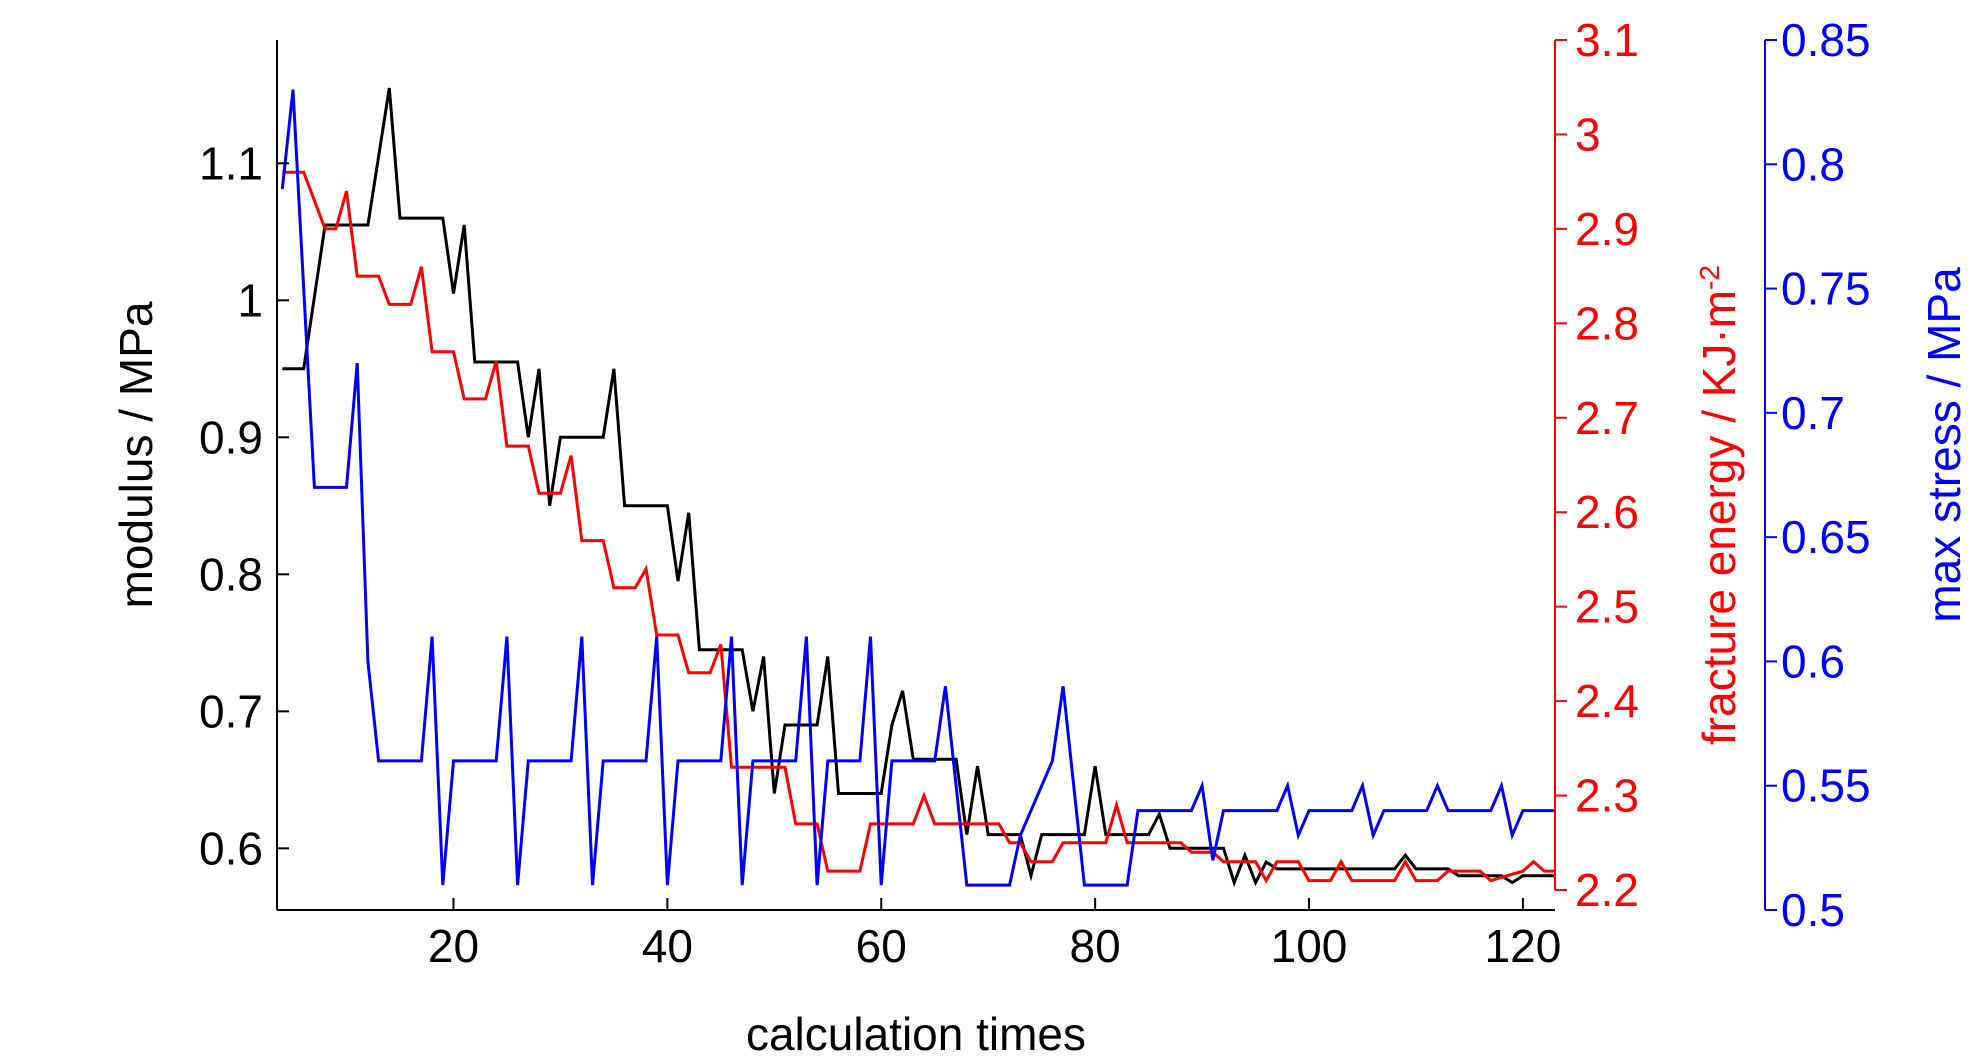  Describe the element at coordinates (1719, 517) in the screenshot. I see `right-y-axis-title-fracture-energy-main: fracture energy / KJ·m` at that location.